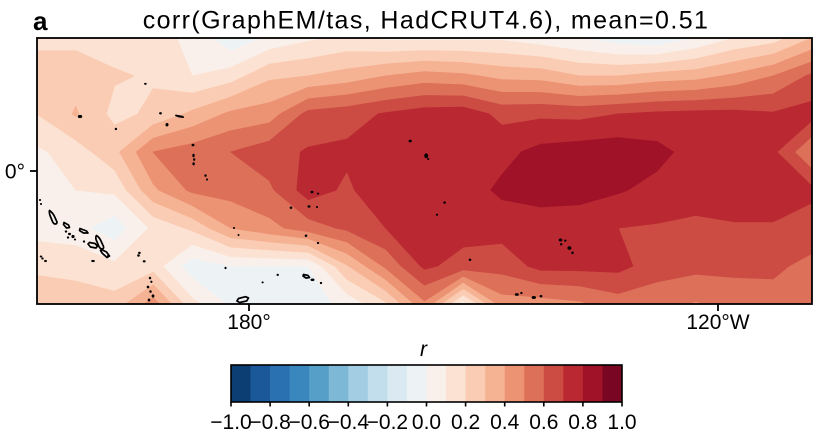 The width and height of the screenshot is (822, 442). I want to click on svg-text: −0.8, so click(269, 422).